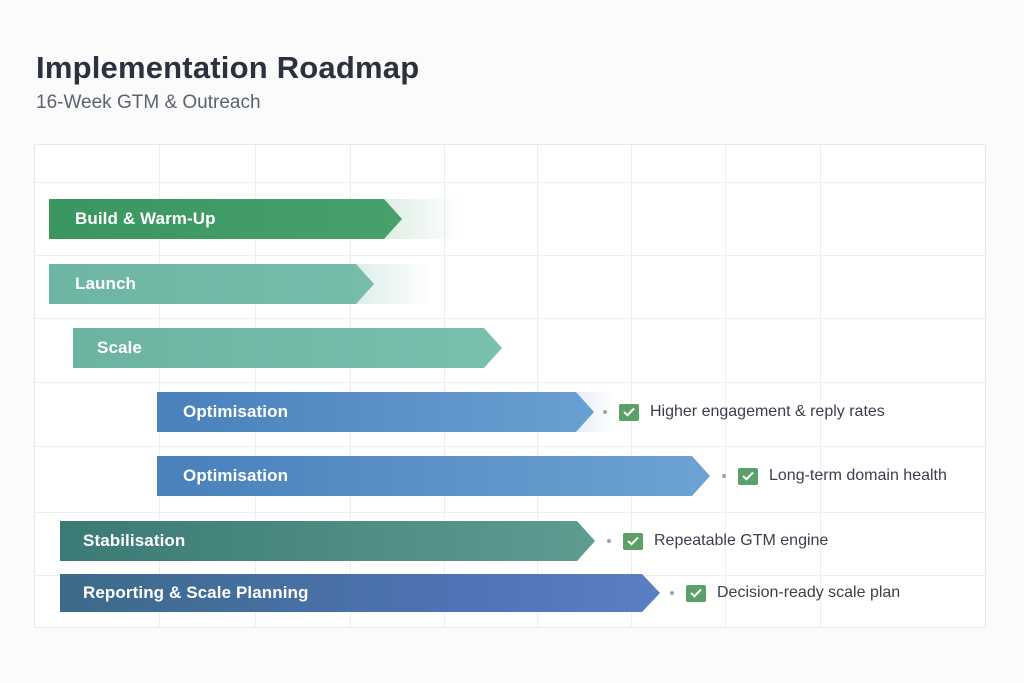 Image resolution: width=1024 pixels, height=683 pixels. Describe the element at coordinates (134, 540) in the screenshot. I see `phase-label: Stabilisation` at that location.